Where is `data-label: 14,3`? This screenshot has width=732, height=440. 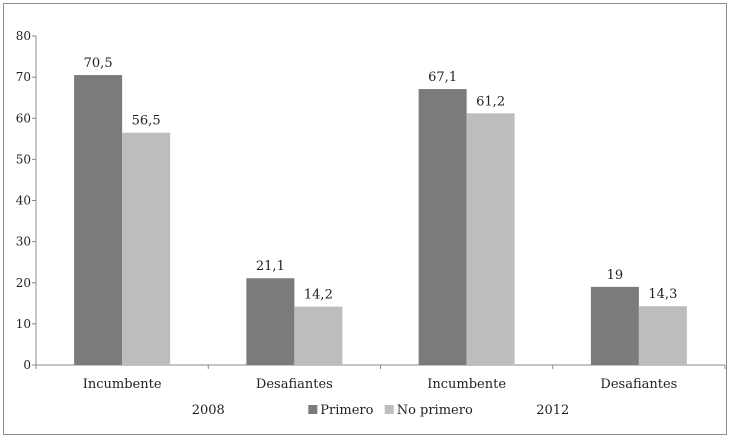 data-label: 14,3 is located at coordinates (662, 294).